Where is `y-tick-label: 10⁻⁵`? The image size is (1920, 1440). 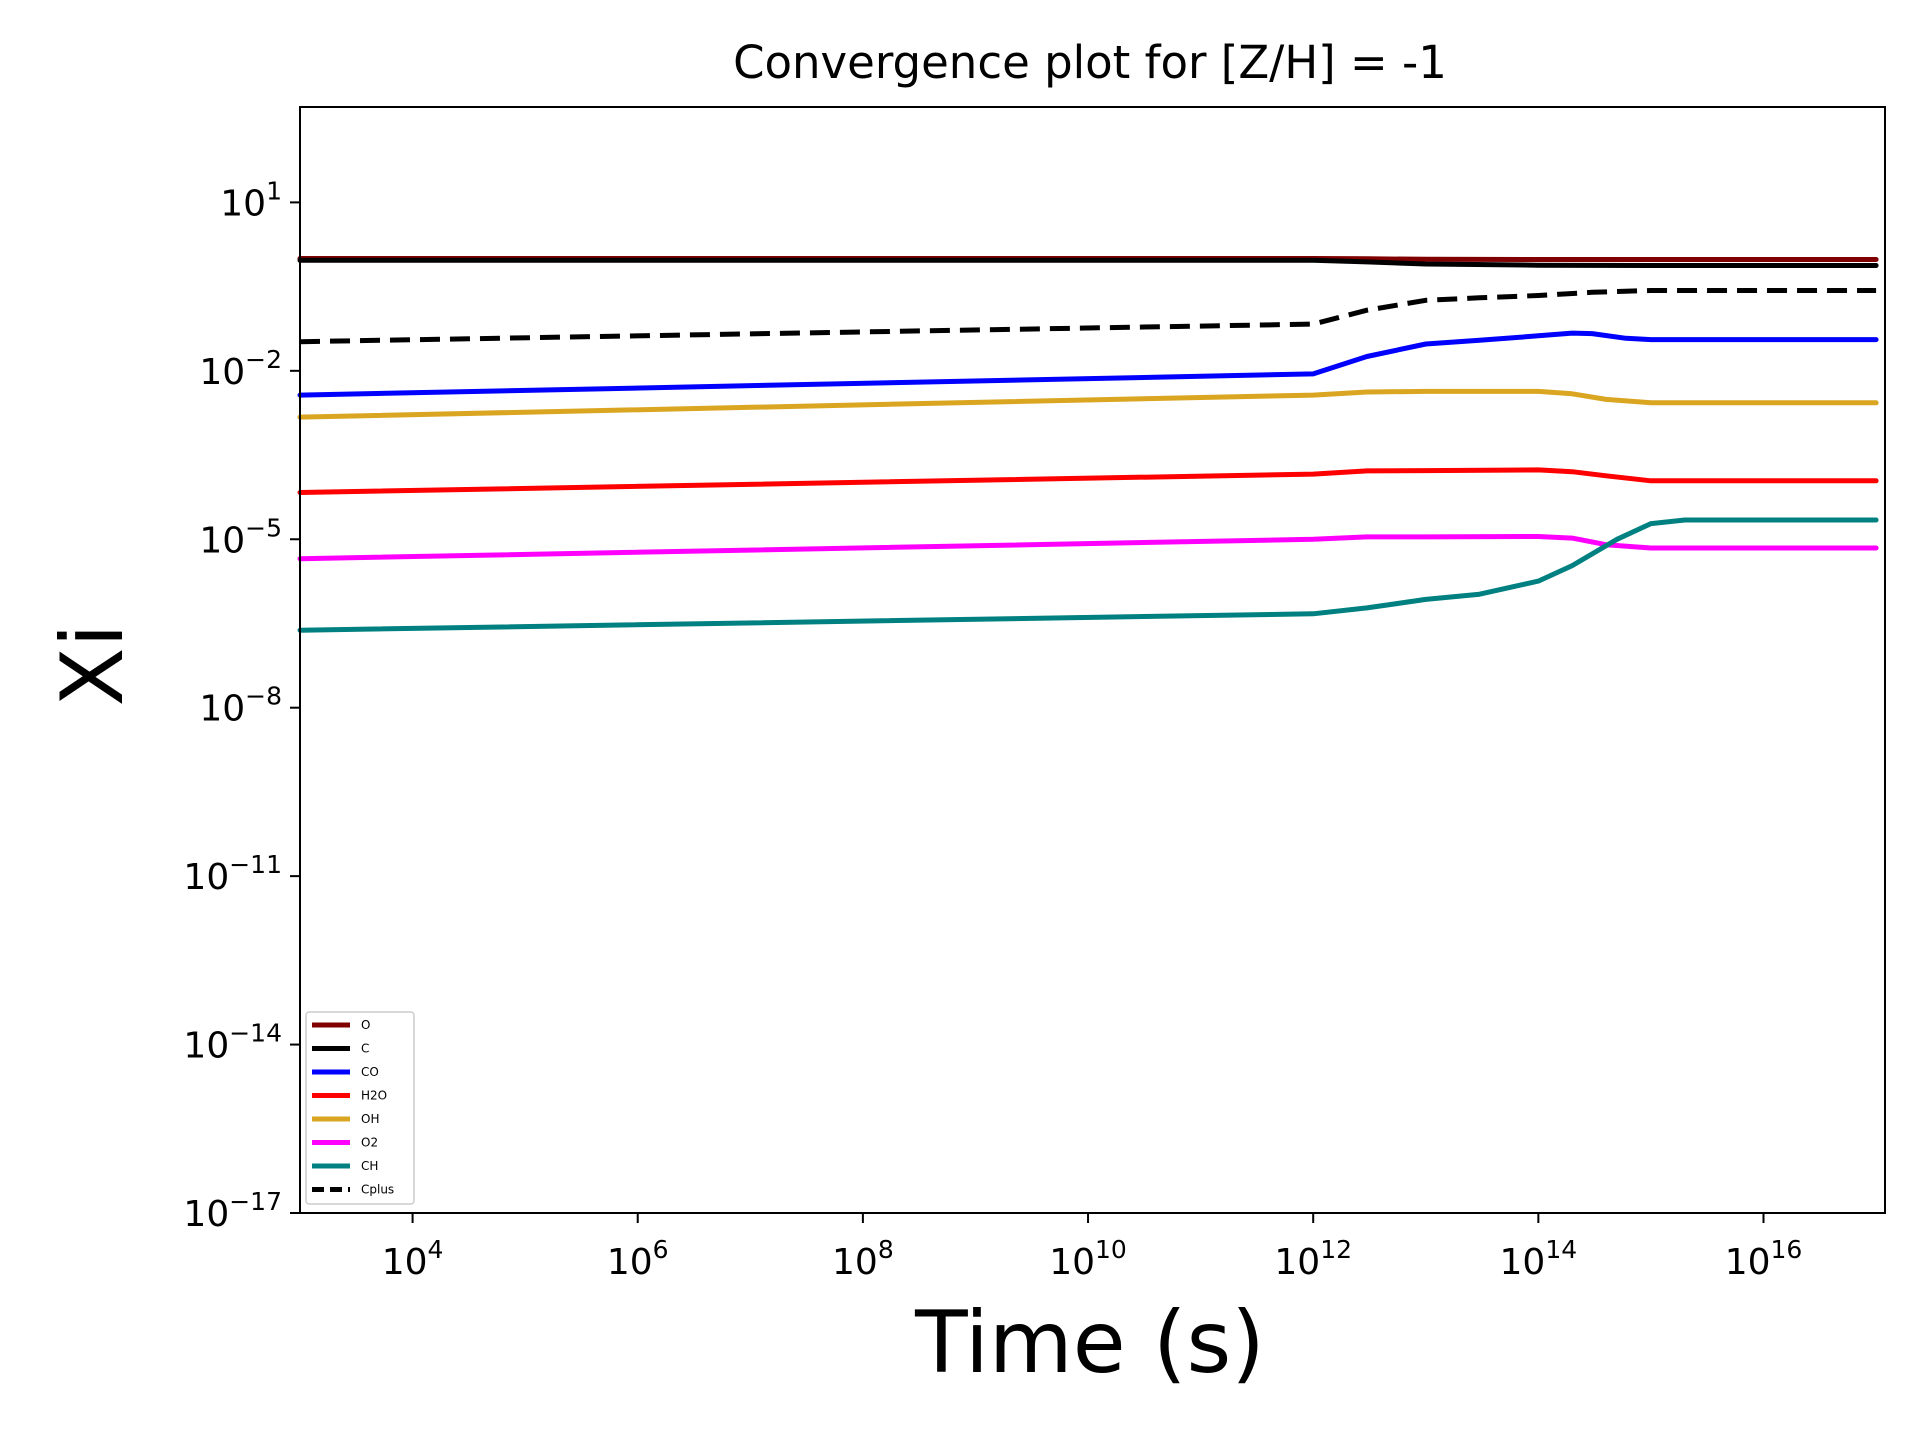 y-tick-label: 10⁻⁵ is located at coordinates (240, 537).